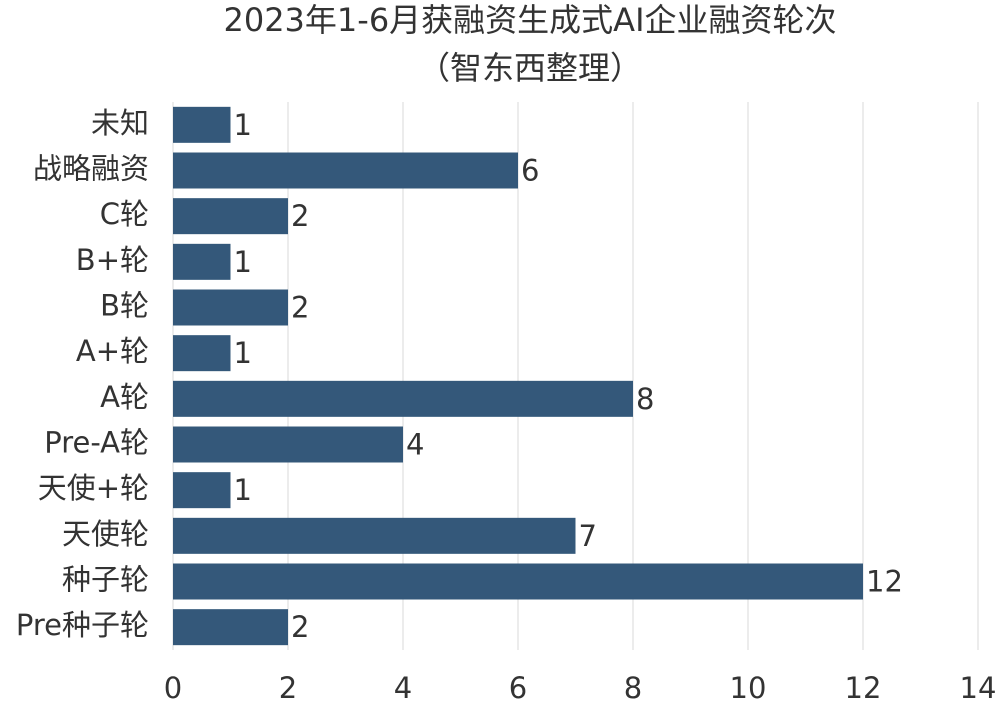  I want to click on x-tick-label: 14, so click(978, 688).